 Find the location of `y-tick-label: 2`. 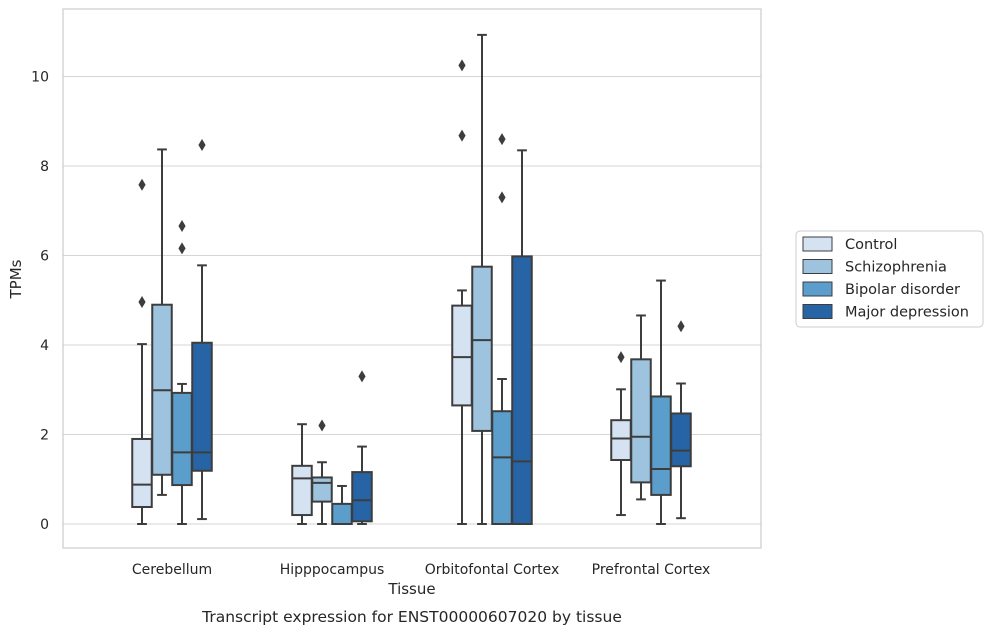

y-tick-label: 2 is located at coordinates (44, 436).